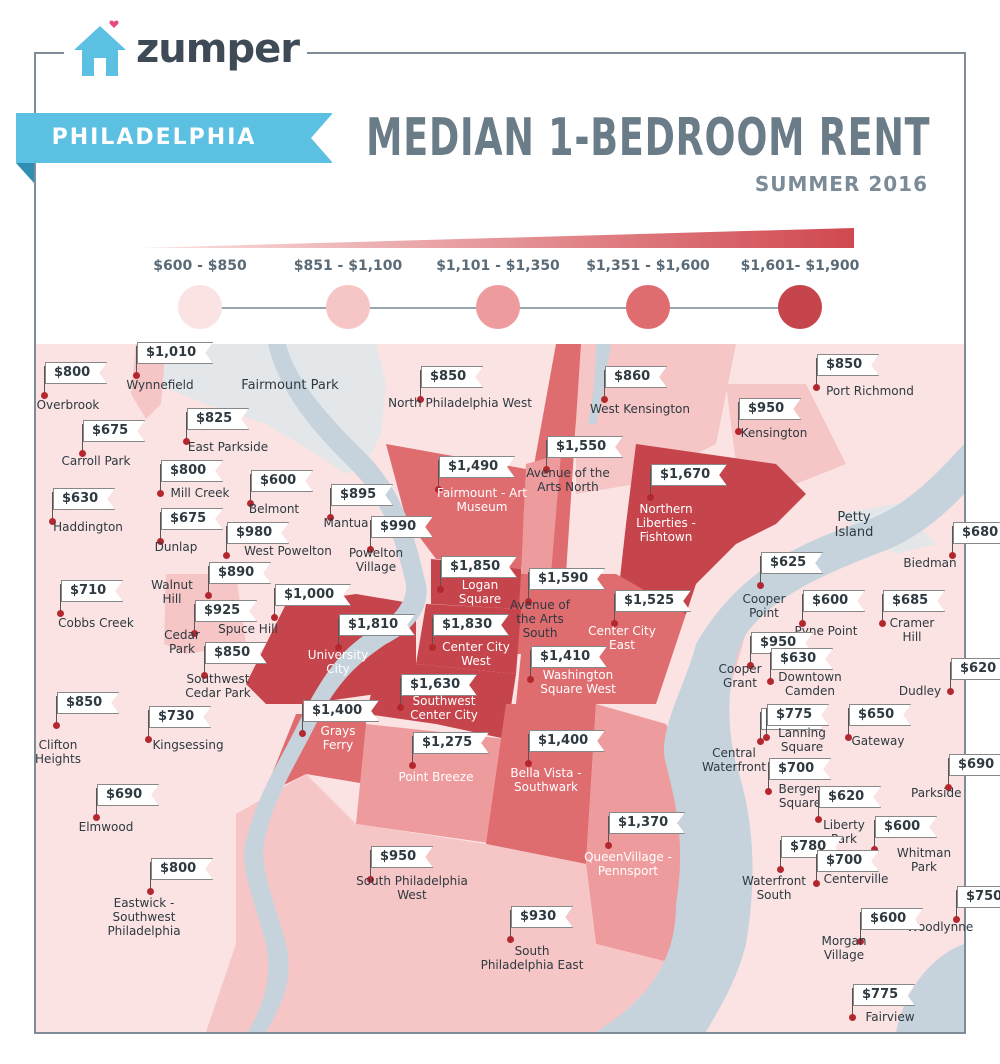 Image resolution: width=1000 pixels, height=1064 pixels. What do you see at coordinates (880, 715) in the screenshot?
I see `rent-value: $650` at bounding box center [880, 715].